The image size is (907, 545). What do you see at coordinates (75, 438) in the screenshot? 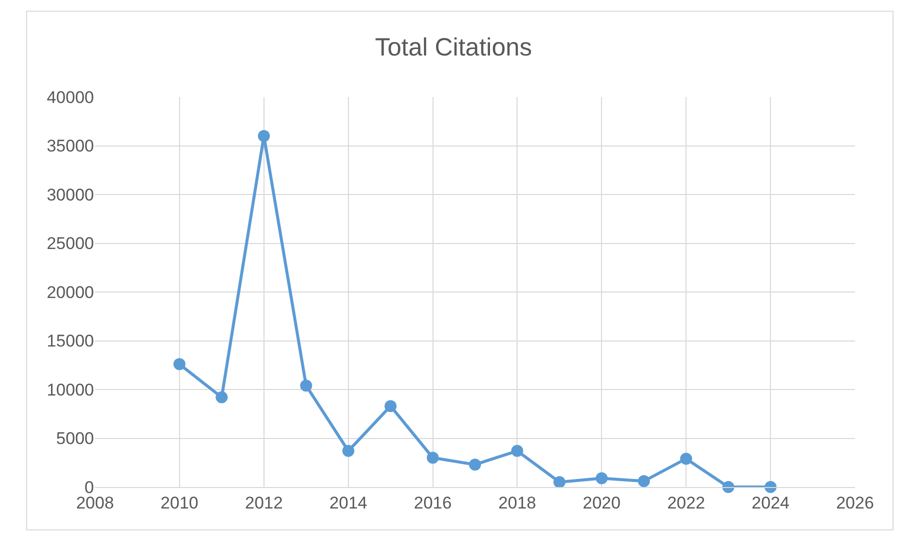
I see `y-tick-label: 5000` at bounding box center [75, 438].